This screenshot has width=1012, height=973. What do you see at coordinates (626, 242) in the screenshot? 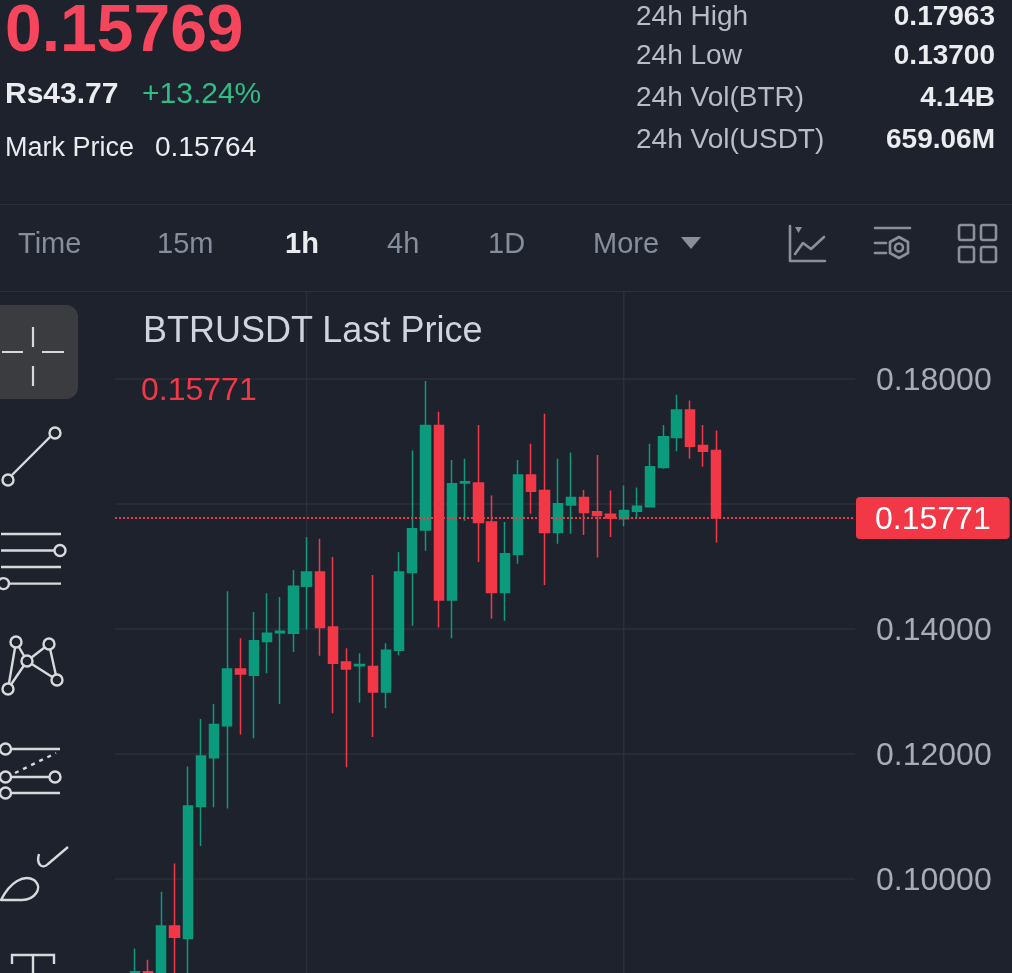
I see `text: More` at bounding box center [626, 242].